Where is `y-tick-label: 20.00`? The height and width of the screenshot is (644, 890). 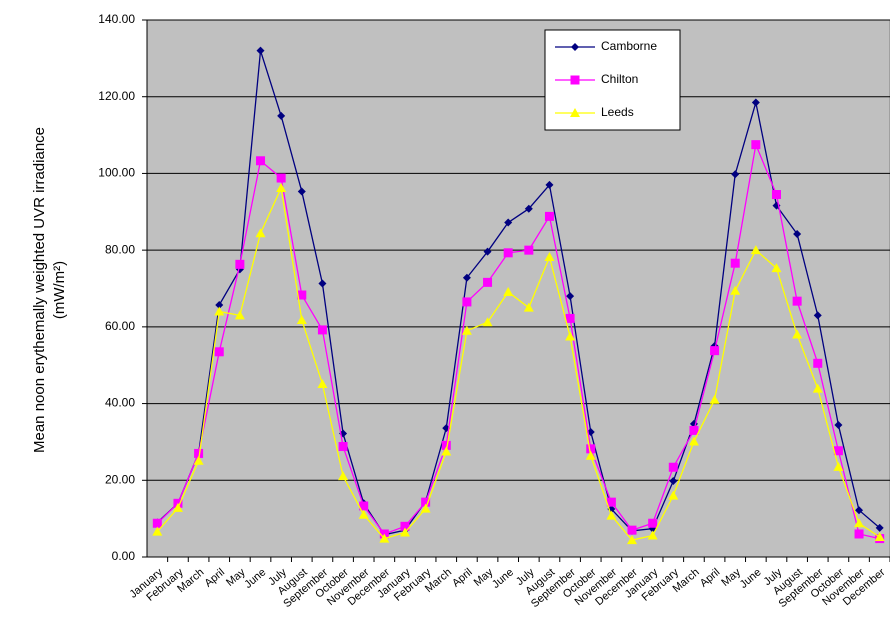 y-tick-label: 20.00 is located at coordinates (120, 479).